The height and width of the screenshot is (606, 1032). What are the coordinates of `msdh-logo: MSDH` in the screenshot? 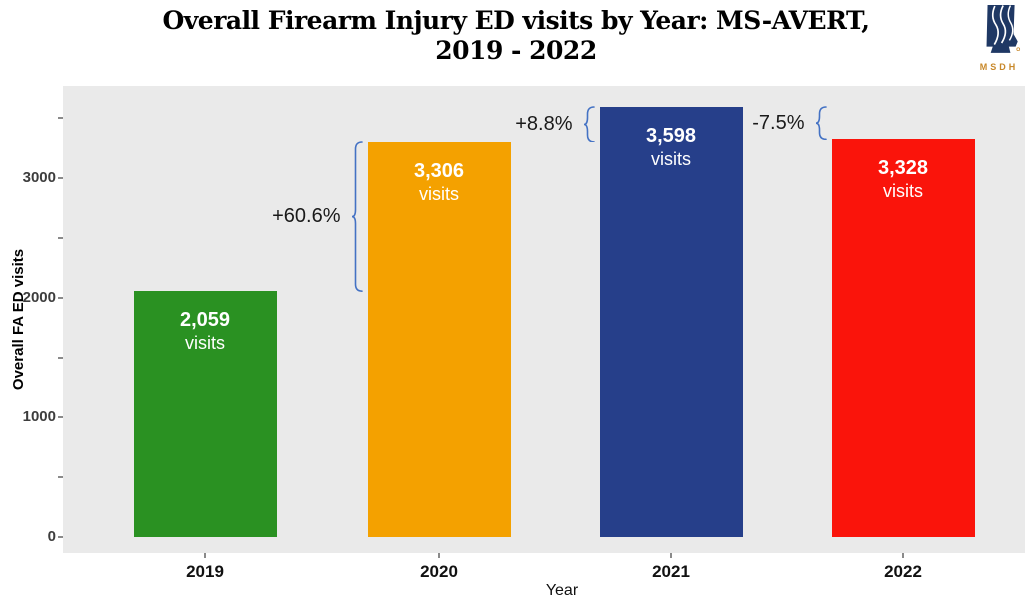 It's located at (999, 38).